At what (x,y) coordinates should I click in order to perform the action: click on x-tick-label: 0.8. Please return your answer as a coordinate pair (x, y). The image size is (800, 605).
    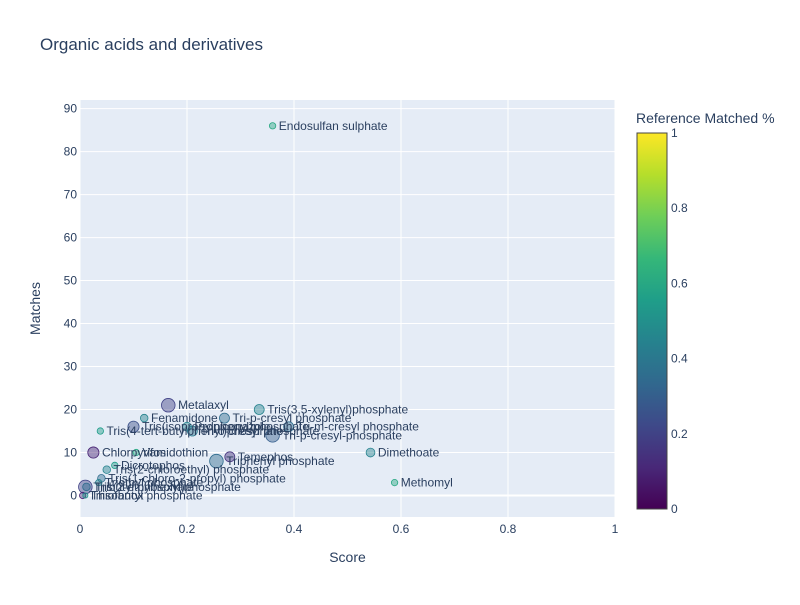
    Looking at the image, I should click on (508, 529).